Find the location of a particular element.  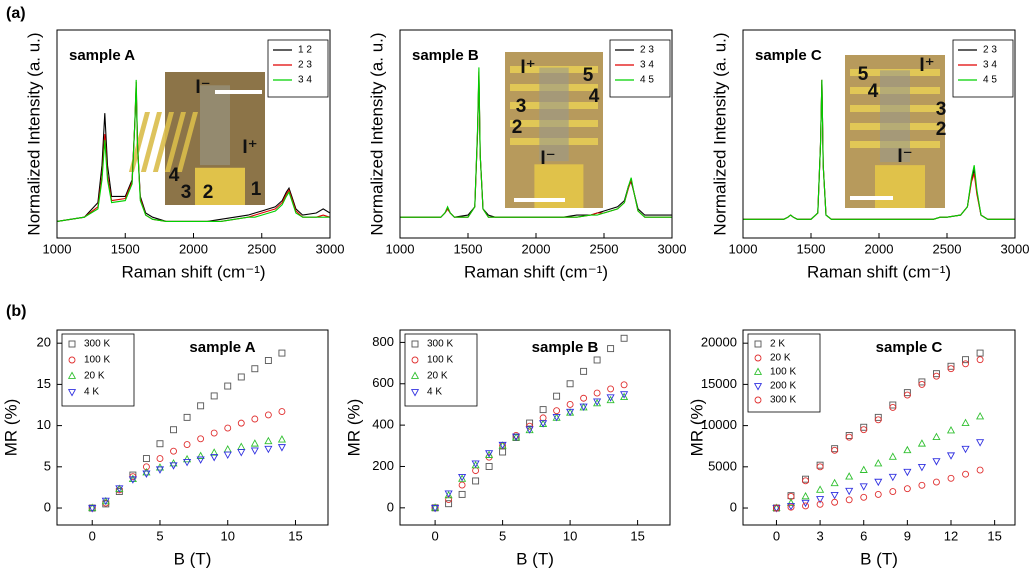

contact-pad is located at coordinates (900, 186).